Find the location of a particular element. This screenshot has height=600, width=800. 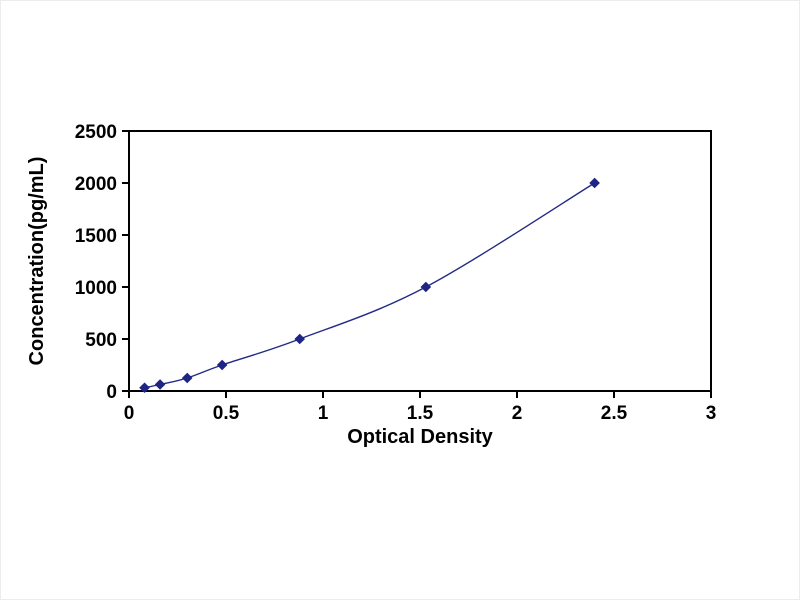

x-axis-title: Optical Density is located at coordinates (420, 437).